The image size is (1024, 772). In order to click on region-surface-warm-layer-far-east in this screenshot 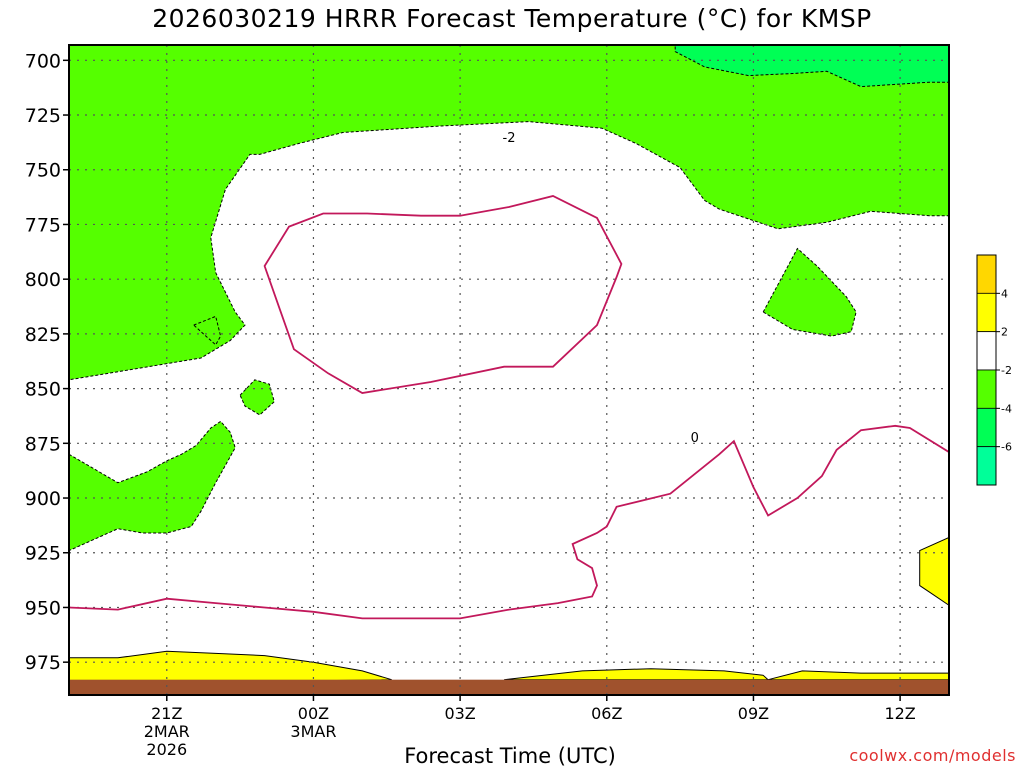, I will do `click(858, 675)`.